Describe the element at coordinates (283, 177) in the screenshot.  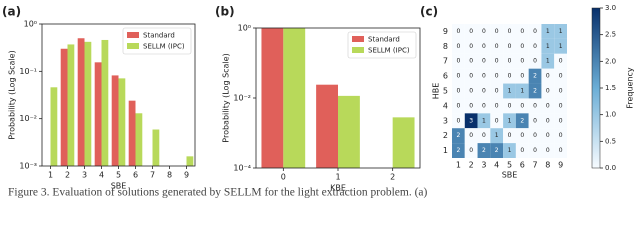
I see `x-tick-label: 0` at that location.